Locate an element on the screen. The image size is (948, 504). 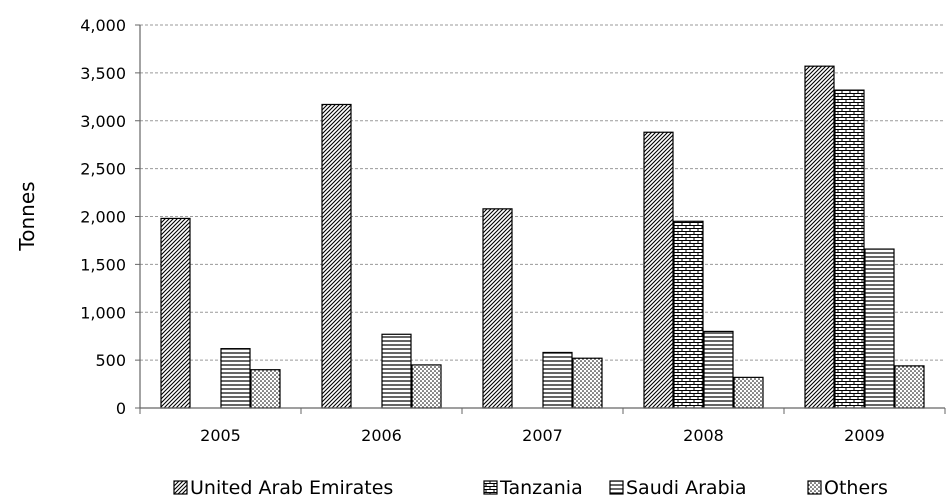
y-tick-label: 0 is located at coordinates (121, 408).